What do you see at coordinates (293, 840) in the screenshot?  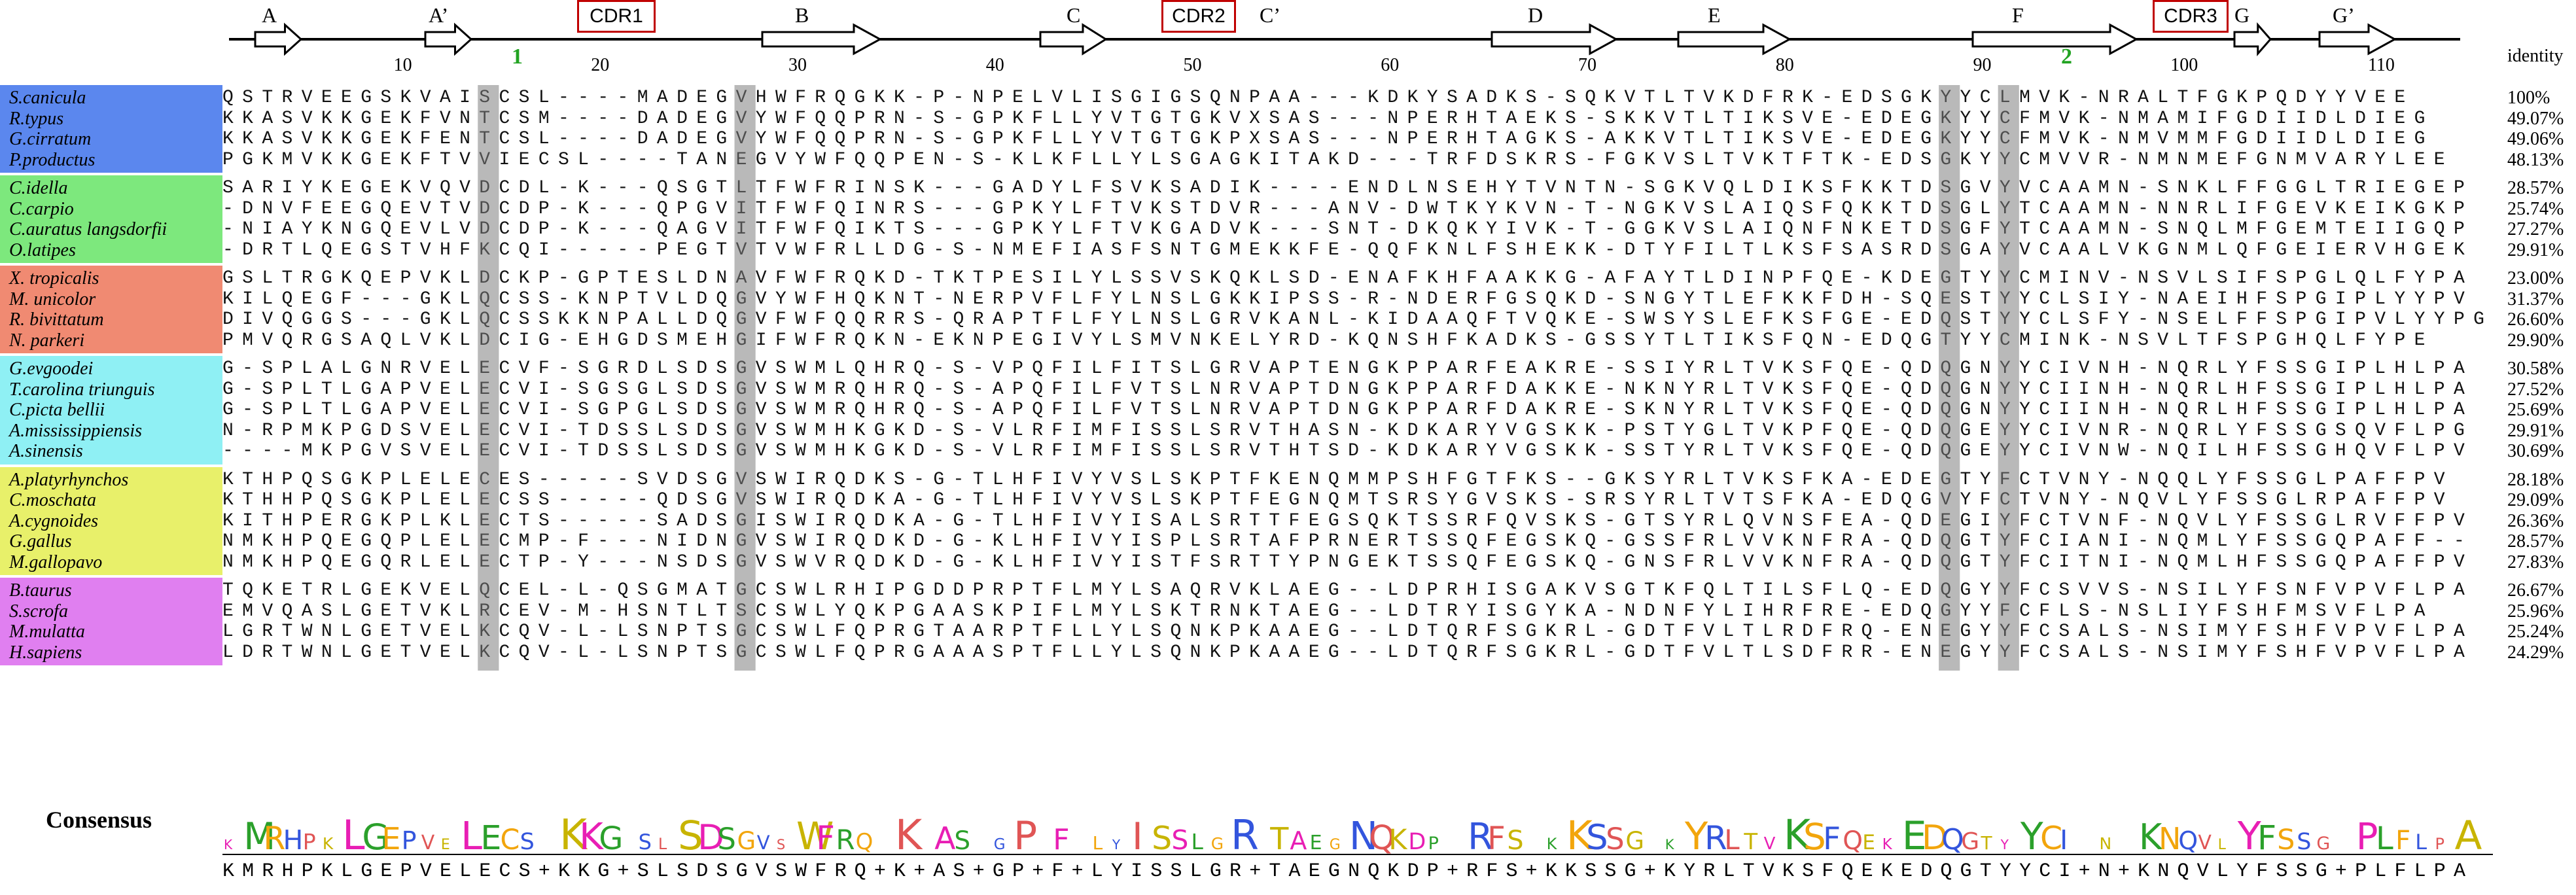 I see `logo-letter: H` at bounding box center [293, 840].